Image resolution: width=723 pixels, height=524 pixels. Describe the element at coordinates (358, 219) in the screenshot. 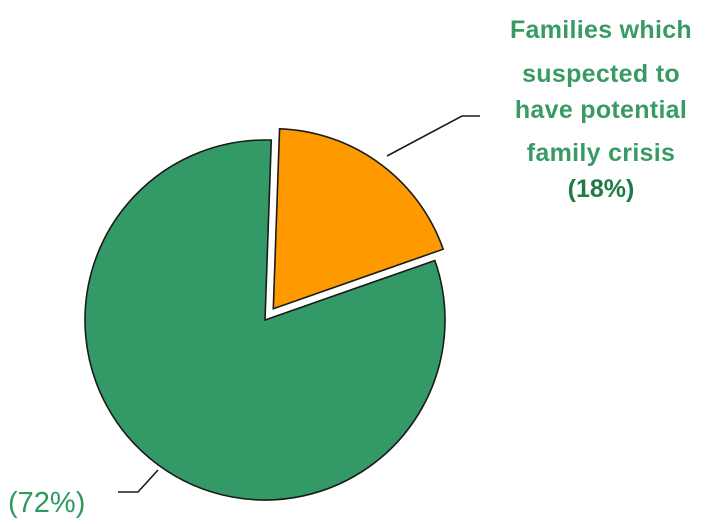

I see `pie-slice-crisis` at that location.